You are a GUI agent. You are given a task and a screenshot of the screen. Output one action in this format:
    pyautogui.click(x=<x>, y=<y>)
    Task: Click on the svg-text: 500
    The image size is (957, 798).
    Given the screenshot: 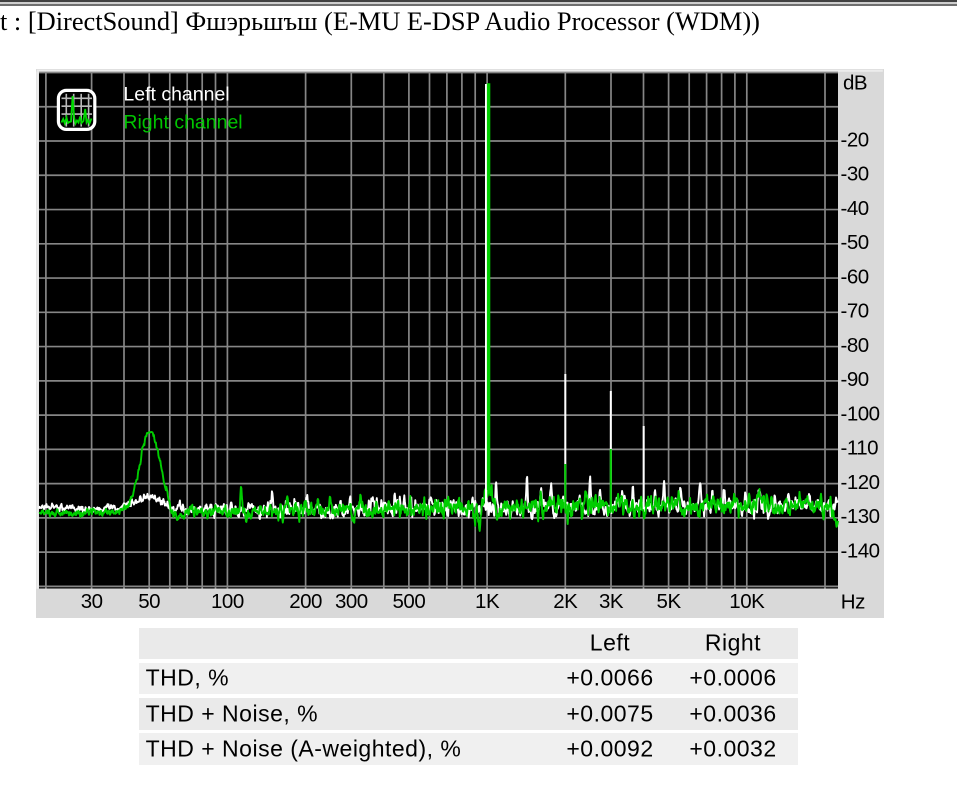 What is the action you would take?
    pyautogui.click(x=409, y=601)
    